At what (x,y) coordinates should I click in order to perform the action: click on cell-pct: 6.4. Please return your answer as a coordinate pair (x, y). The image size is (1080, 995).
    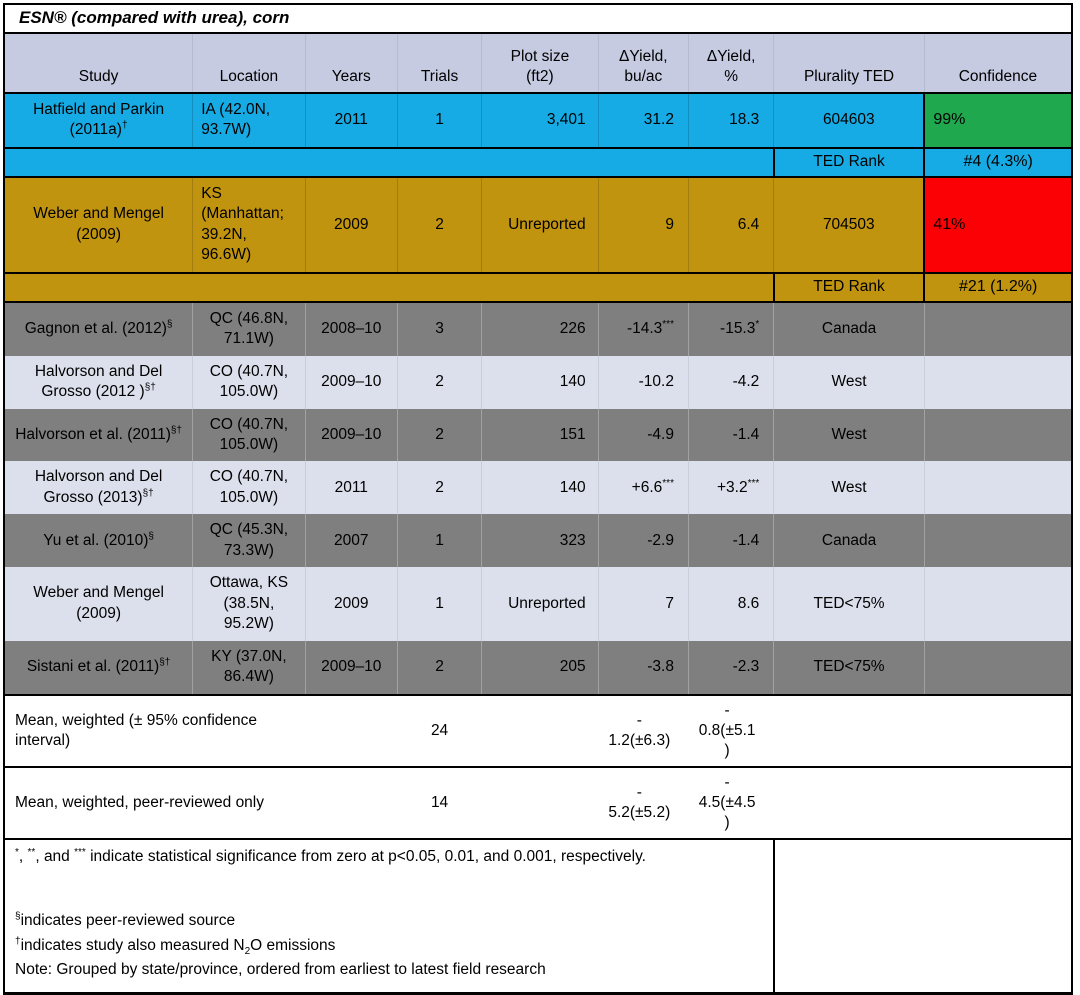
    Looking at the image, I should click on (731, 224).